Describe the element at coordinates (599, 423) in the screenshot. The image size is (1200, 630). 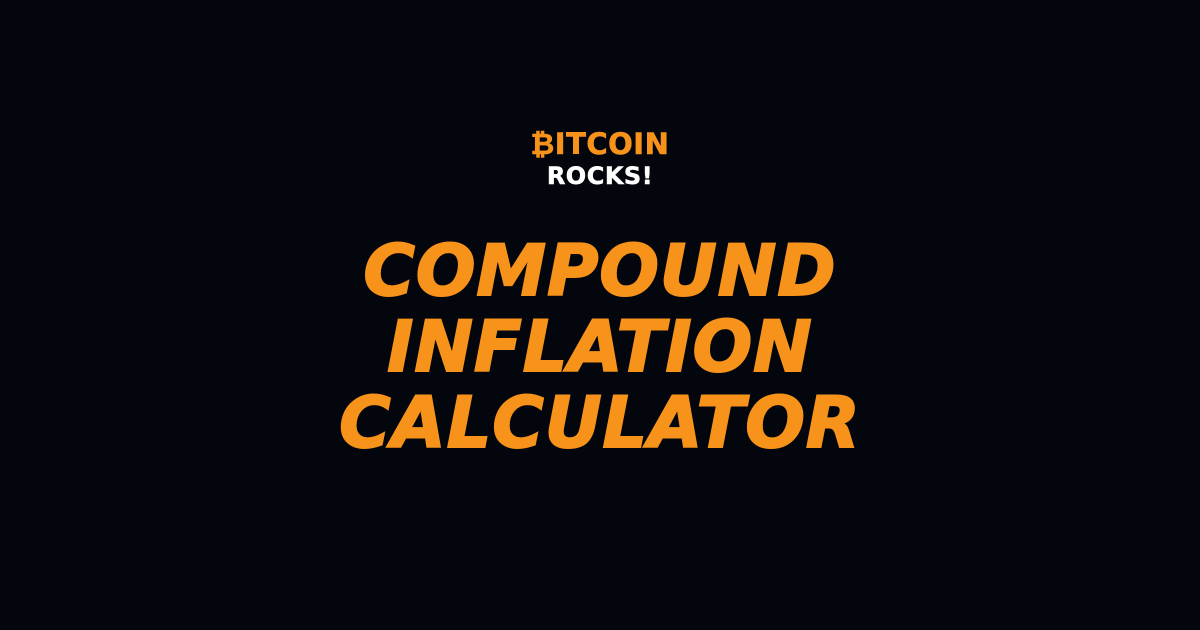
I see `title-line-3: CALCULATOR` at that location.